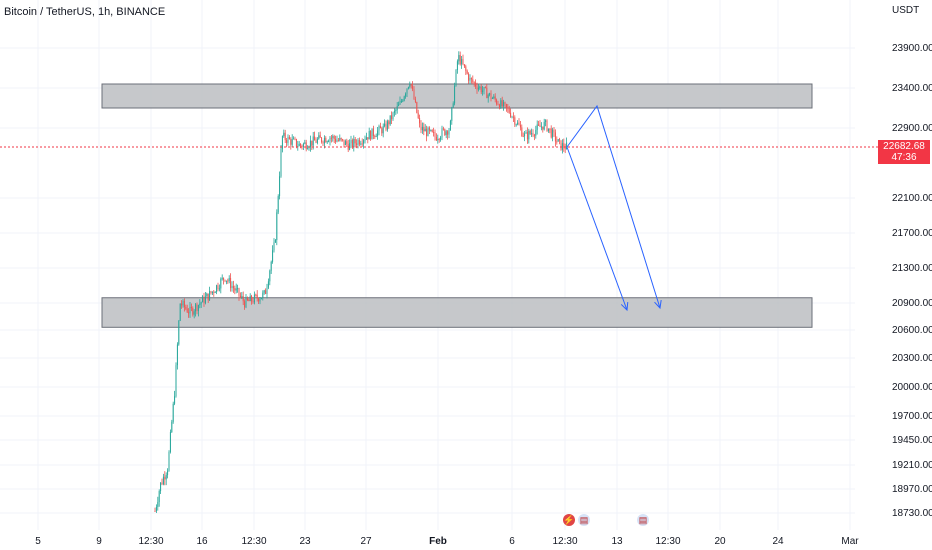  Describe the element at coordinates (438, 541) in the screenshot. I see `x-tick-label: Feb` at that location.